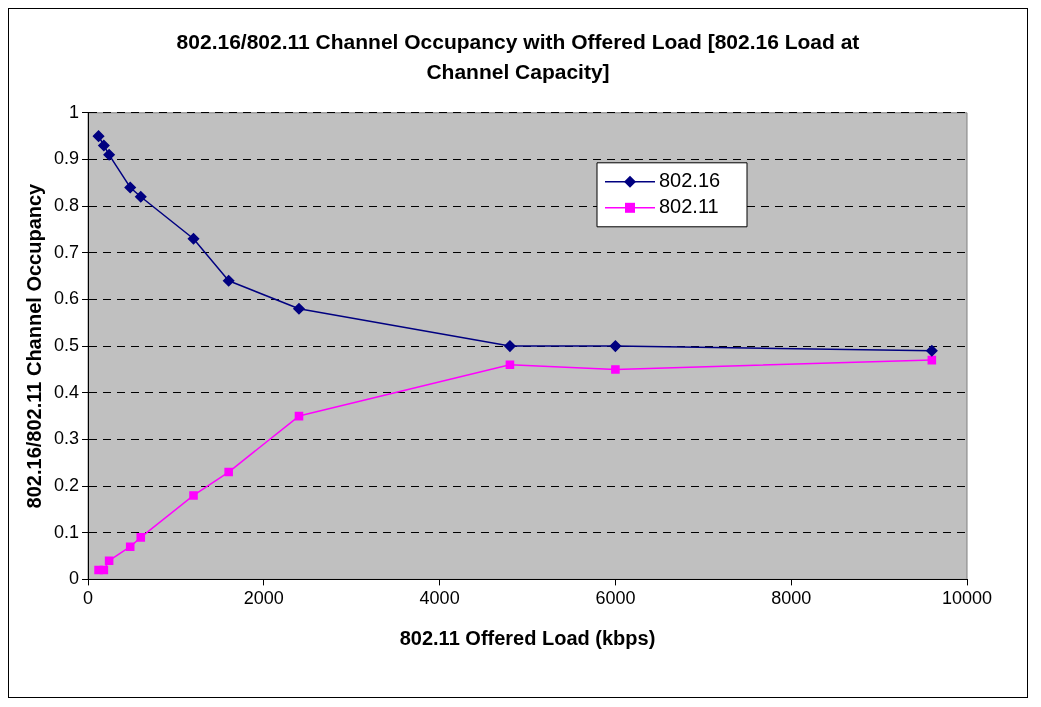 This screenshot has width=1041, height=707. Describe the element at coordinates (615, 598) in the screenshot. I see `x-tick-label: 6000` at that location.